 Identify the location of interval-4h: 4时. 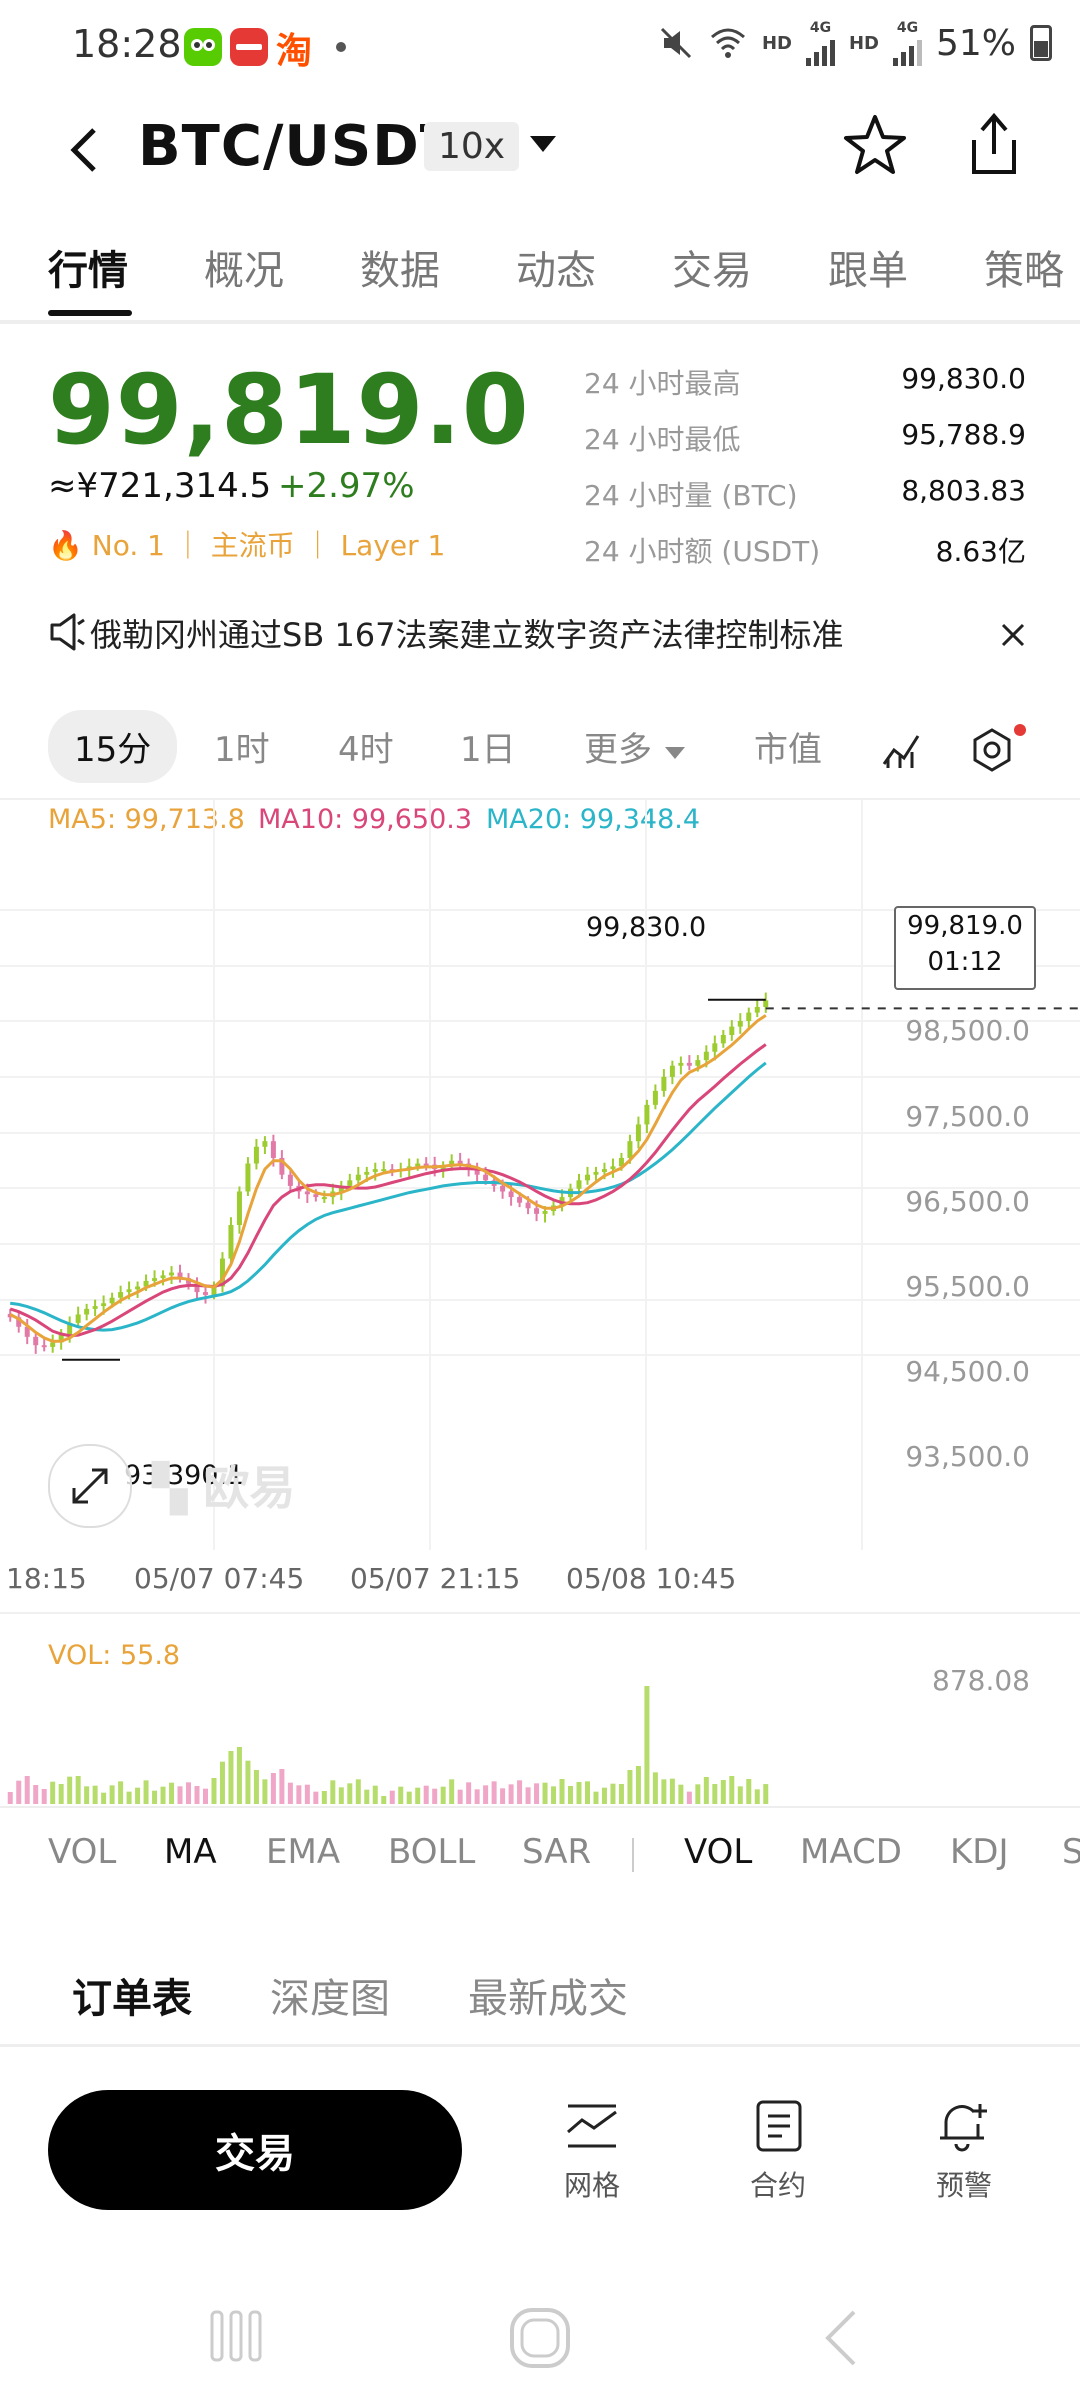
(366, 750).